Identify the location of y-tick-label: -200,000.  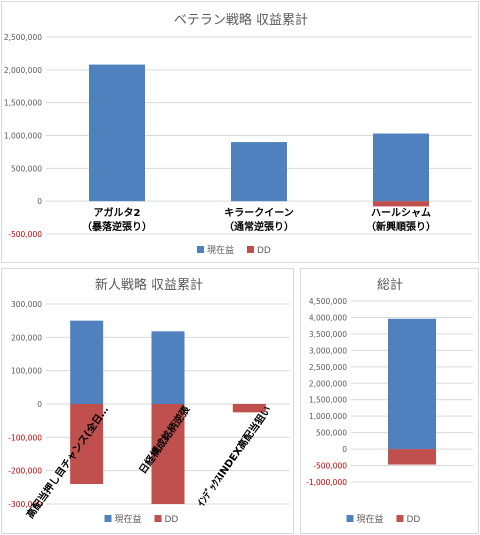
(25, 471).